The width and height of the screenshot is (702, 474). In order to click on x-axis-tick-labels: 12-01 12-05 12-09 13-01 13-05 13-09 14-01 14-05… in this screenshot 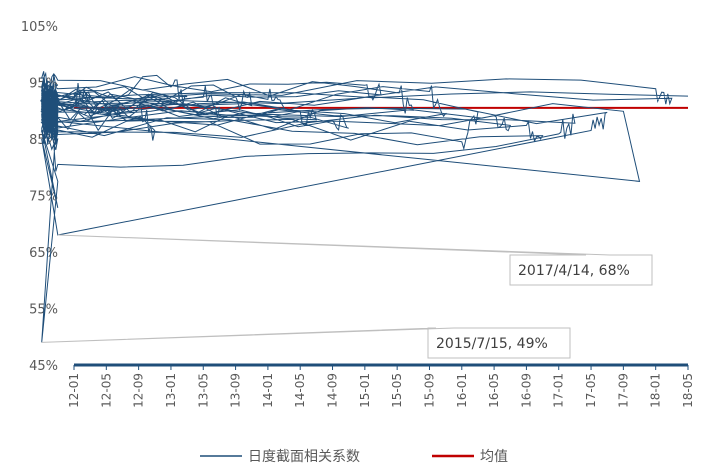, I will do `click(381, 390)`.